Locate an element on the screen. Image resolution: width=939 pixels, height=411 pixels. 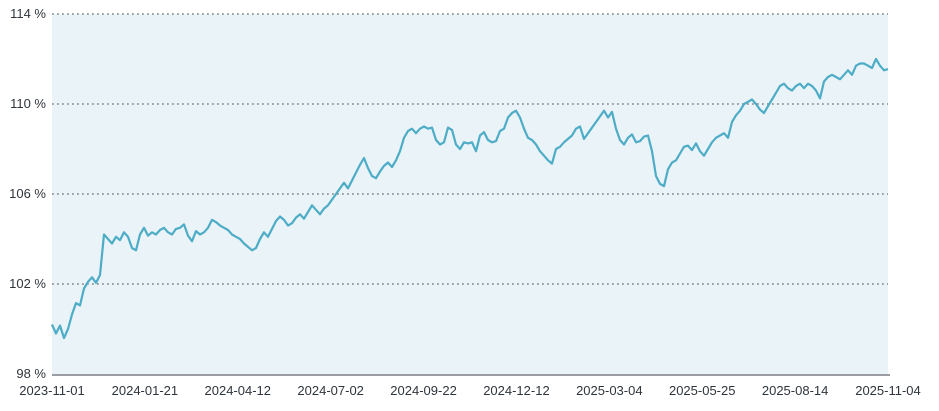
x-axis-tick-label: 2023-11-01 is located at coordinates (52, 390).